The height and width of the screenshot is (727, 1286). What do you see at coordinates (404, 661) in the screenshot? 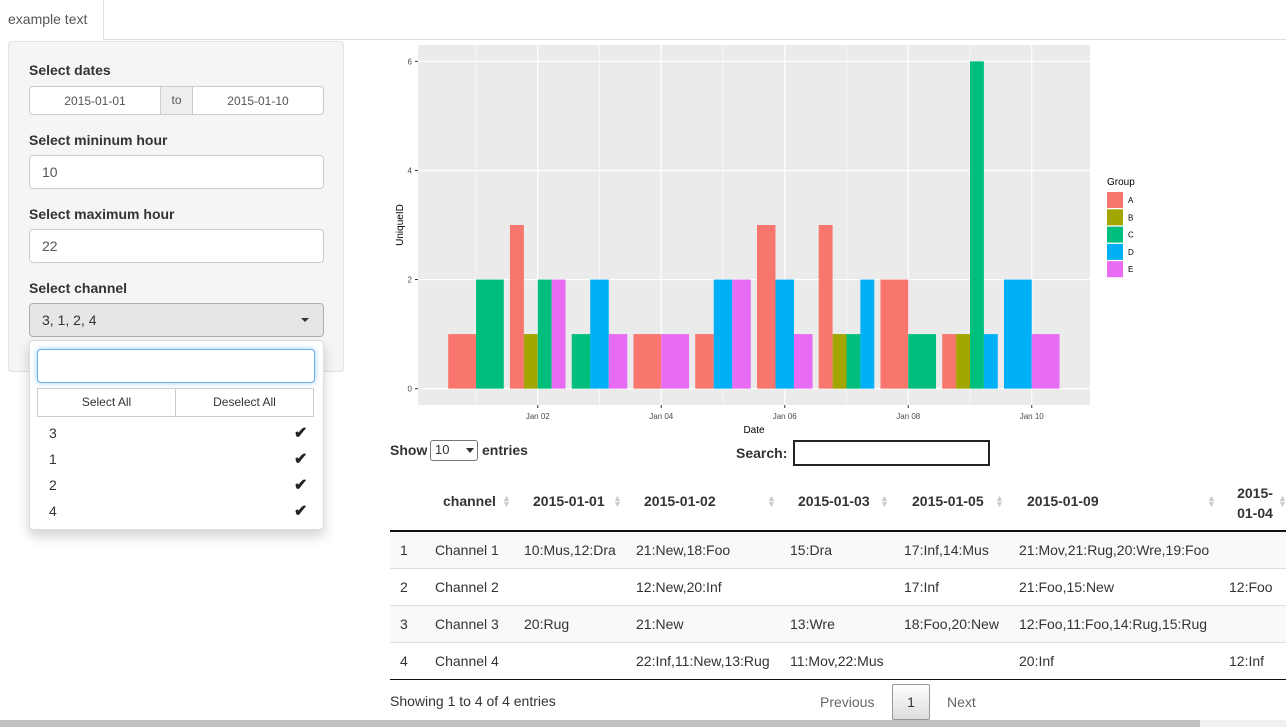
I see `table-cell: 4` at bounding box center [404, 661].